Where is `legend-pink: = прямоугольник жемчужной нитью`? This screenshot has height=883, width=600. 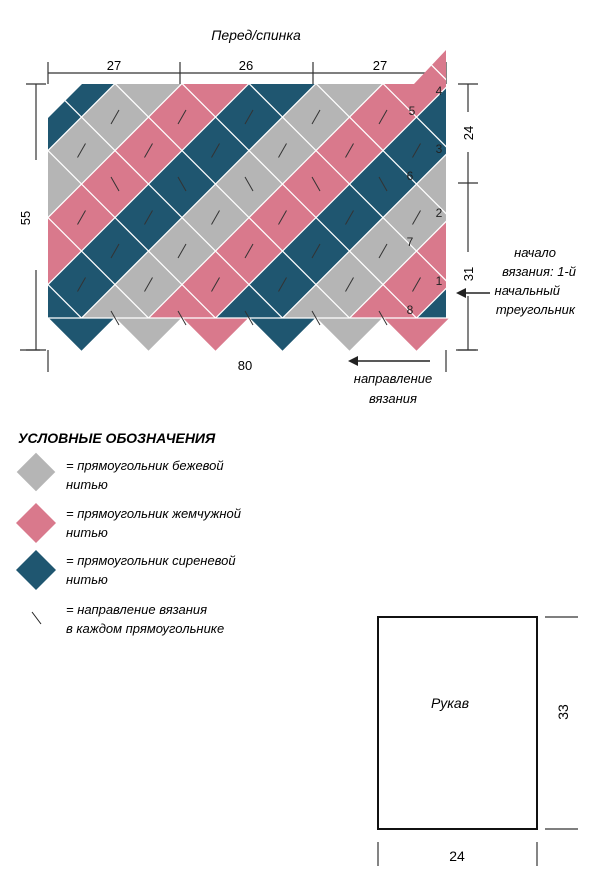 legend-pink: = прямоугольник жемчужной нитью is located at coordinates (128, 523).